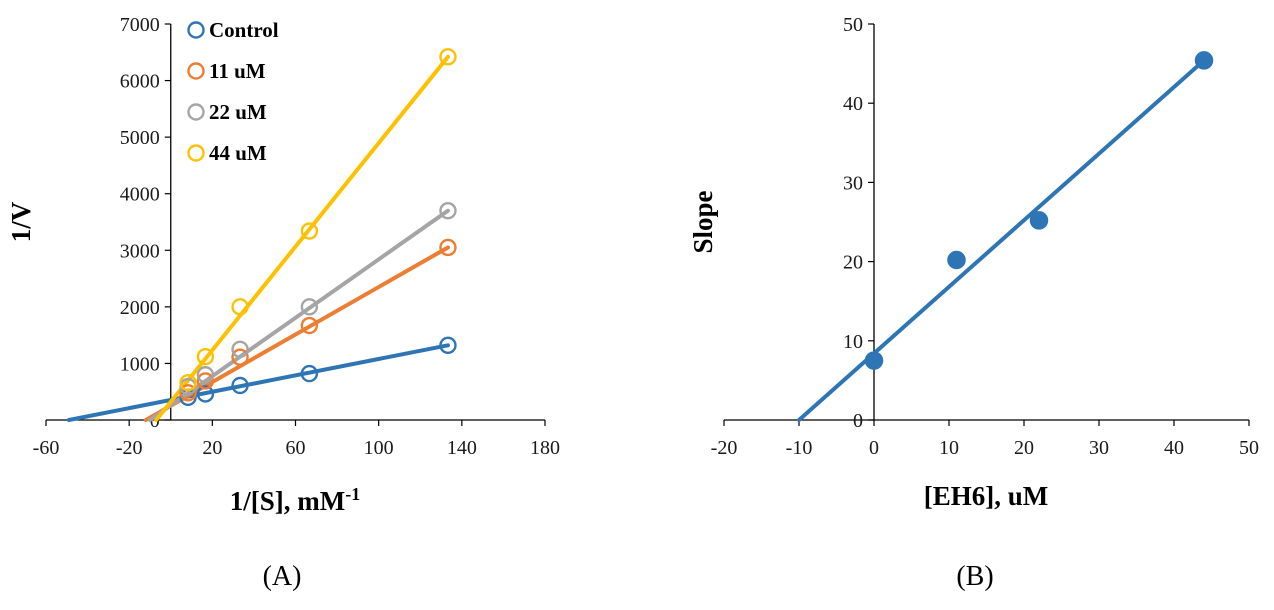  What do you see at coordinates (46, 448) in the screenshot?
I see `x-tick-label: -60` at bounding box center [46, 448].